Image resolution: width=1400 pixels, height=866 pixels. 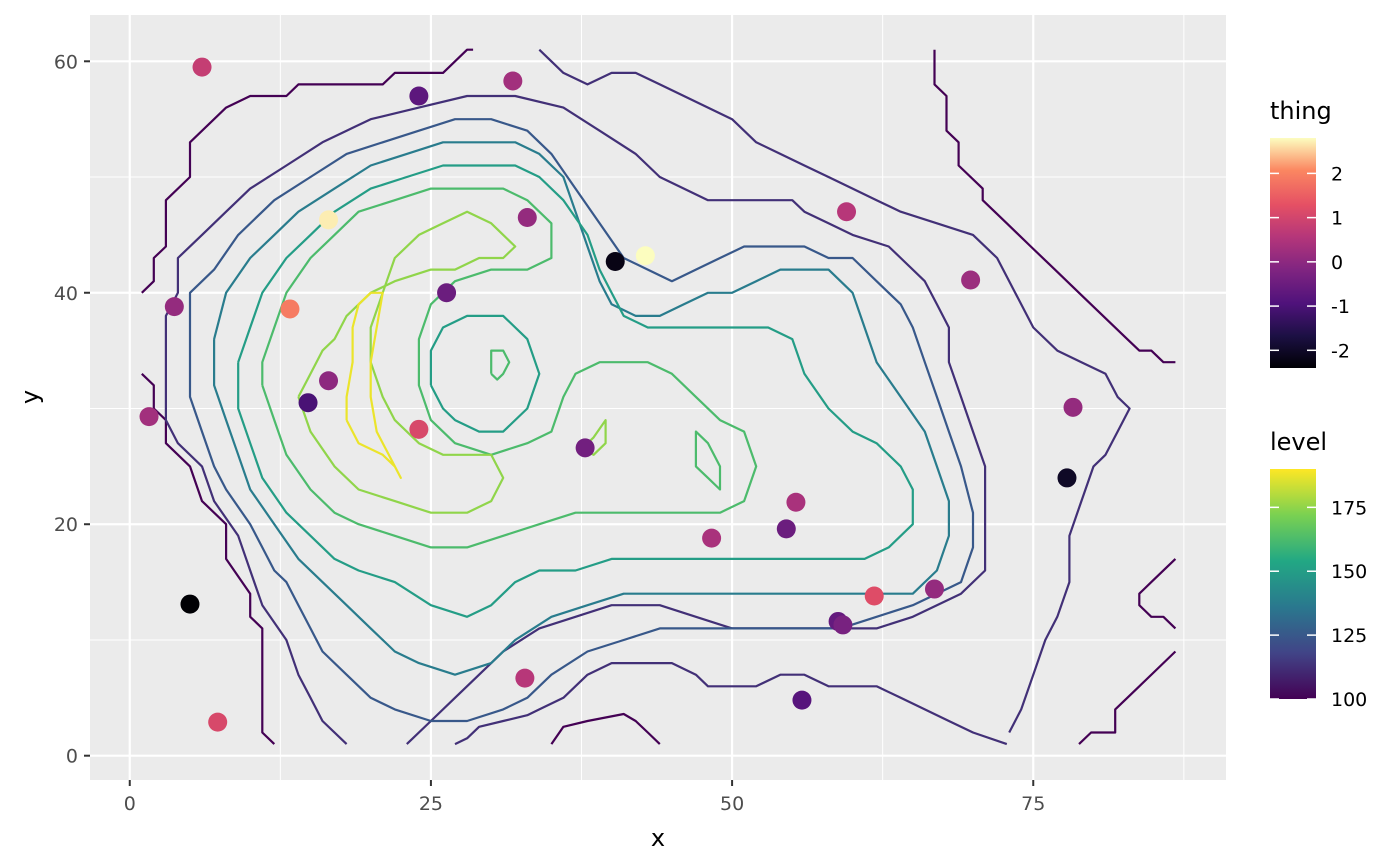 What do you see at coordinates (1298, 442) in the screenshot?
I see `legend-level-title: level` at bounding box center [1298, 442].